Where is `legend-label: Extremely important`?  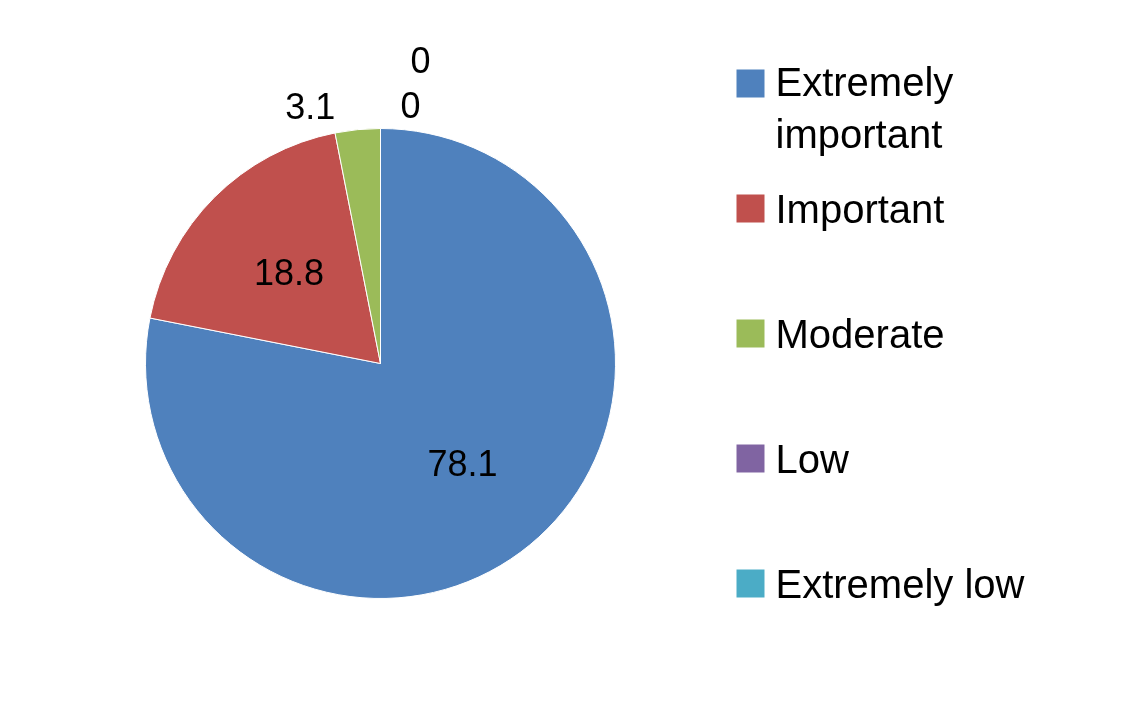
legend-label: Extremely important is located at coordinates (864, 108).